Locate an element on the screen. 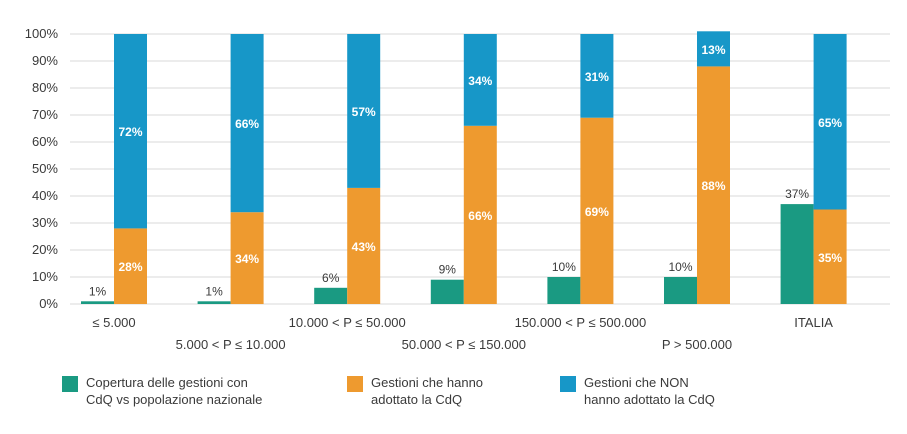 The width and height of the screenshot is (907, 434). x-tick-label: P > 500.000 is located at coordinates (697, 344).